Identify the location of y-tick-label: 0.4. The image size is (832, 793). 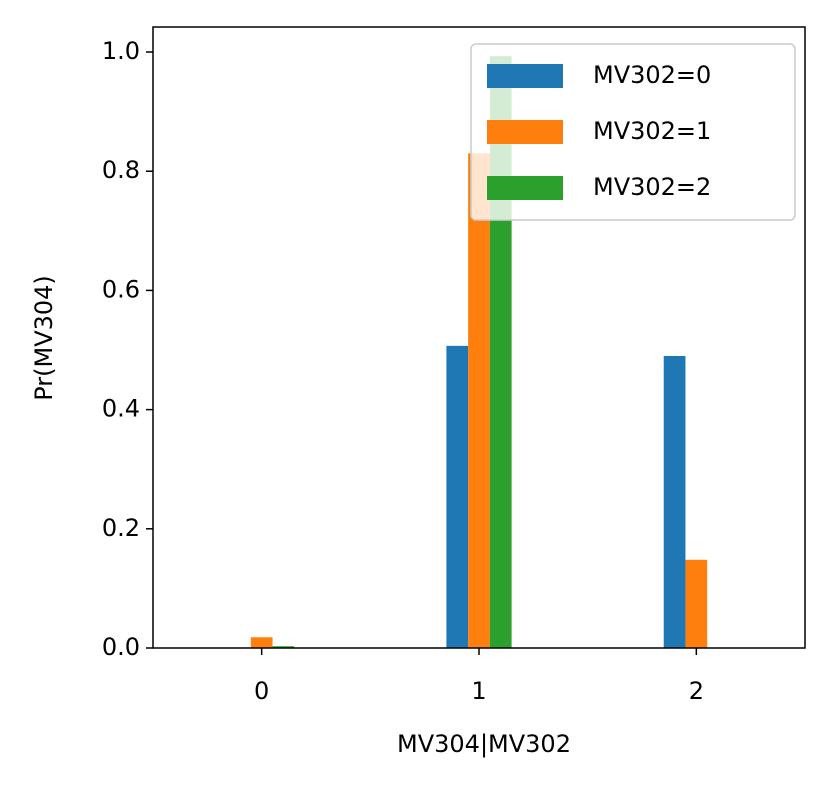
(121, 409).